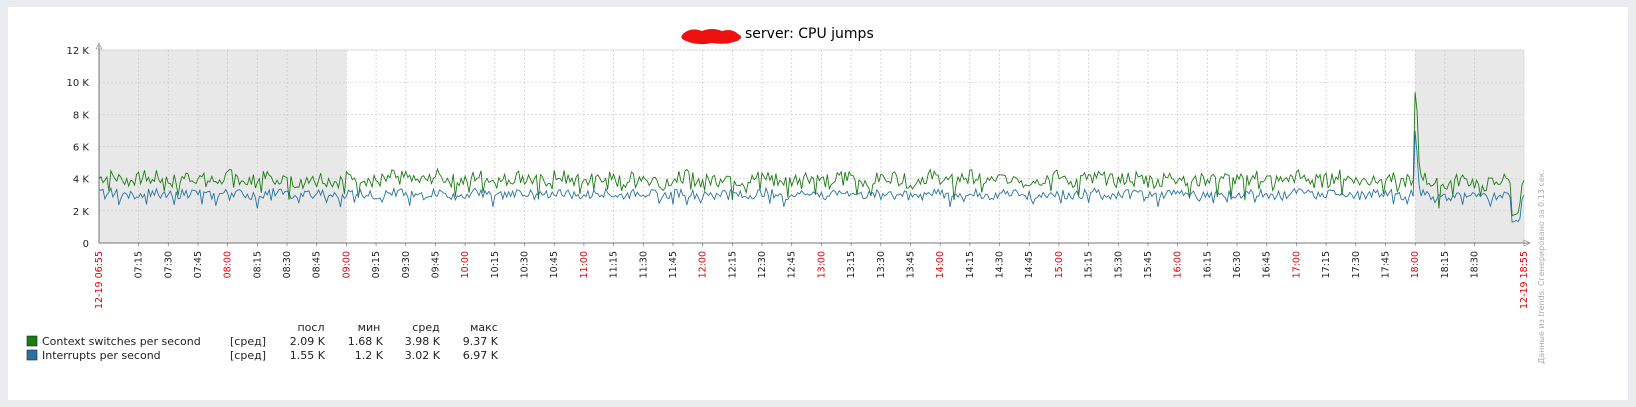 The image size is (1636, 407). What do you see at coordinates (1000, 264) in the screenshot?
I see `x-tick-label: 14:30` at bounding box center [1000, 264].